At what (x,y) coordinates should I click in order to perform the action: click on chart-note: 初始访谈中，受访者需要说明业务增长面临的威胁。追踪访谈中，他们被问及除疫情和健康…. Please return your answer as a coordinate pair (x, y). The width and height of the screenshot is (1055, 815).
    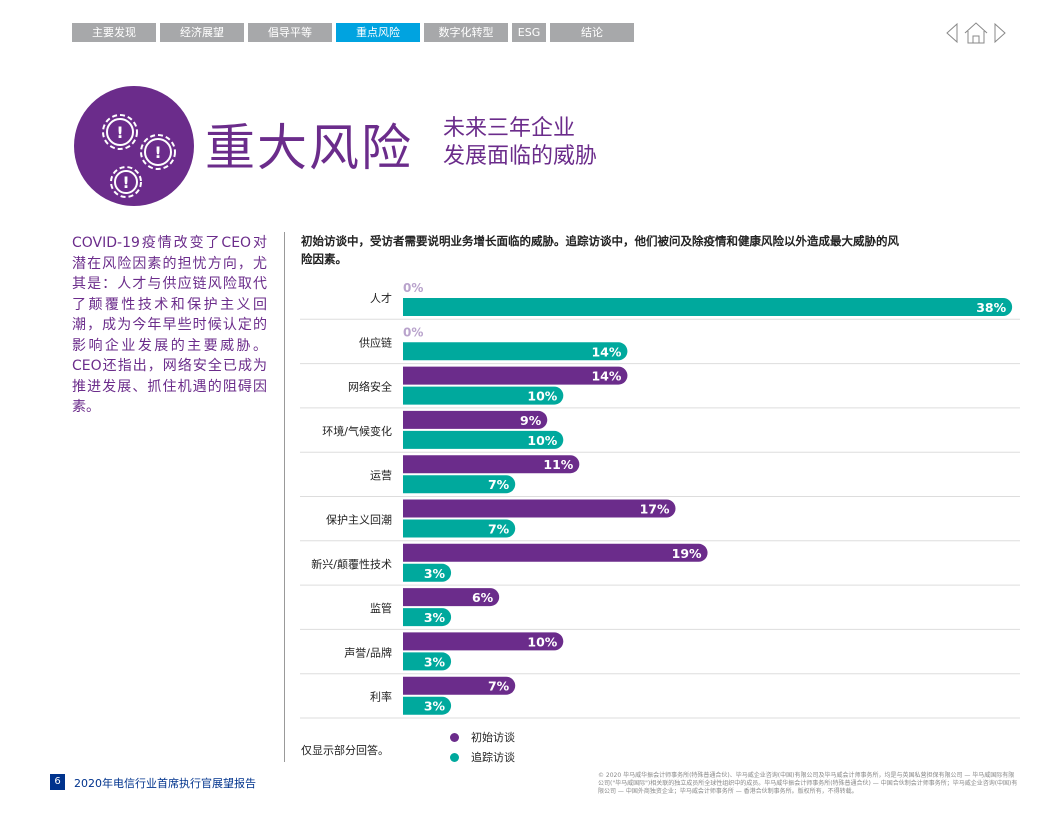
    Looking at the image, I should click on (600, 250).